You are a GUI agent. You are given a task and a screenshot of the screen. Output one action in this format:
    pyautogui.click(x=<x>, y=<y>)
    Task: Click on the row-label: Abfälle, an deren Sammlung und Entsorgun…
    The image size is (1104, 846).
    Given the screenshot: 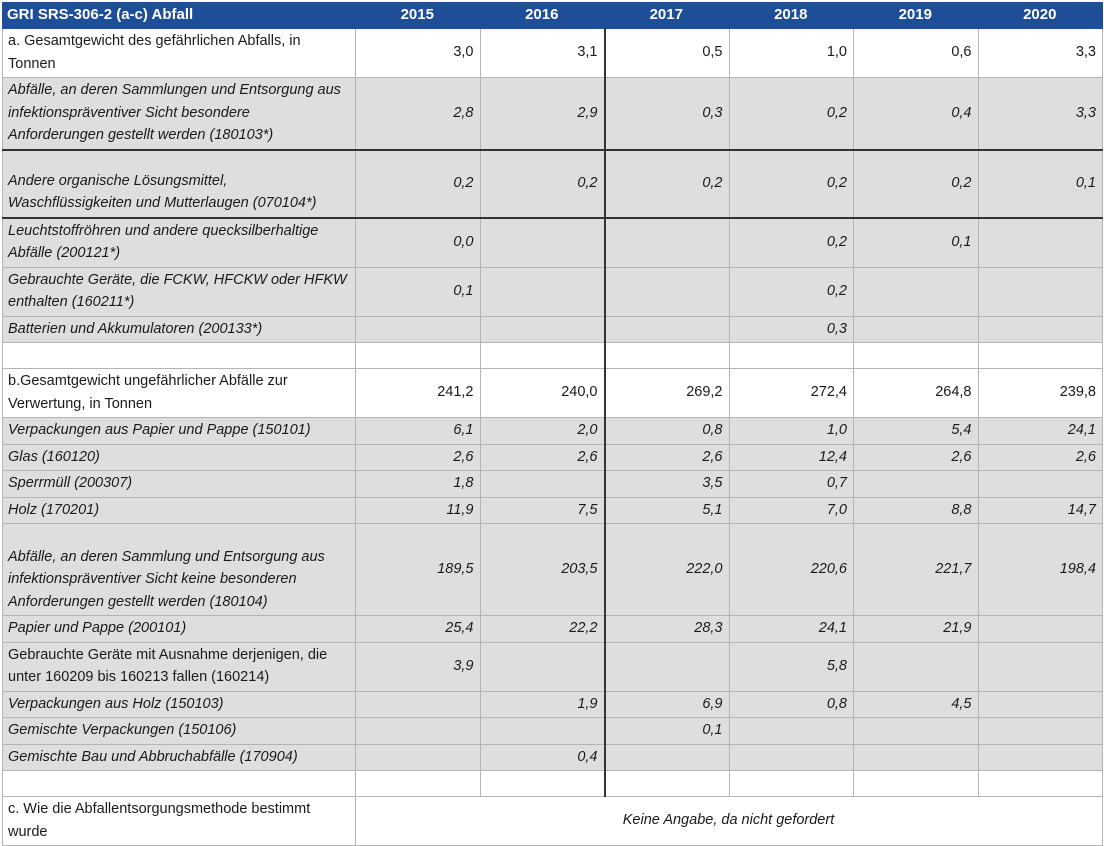 What is the action you would take?
    pyautogui.click(x=179, y=569)
    